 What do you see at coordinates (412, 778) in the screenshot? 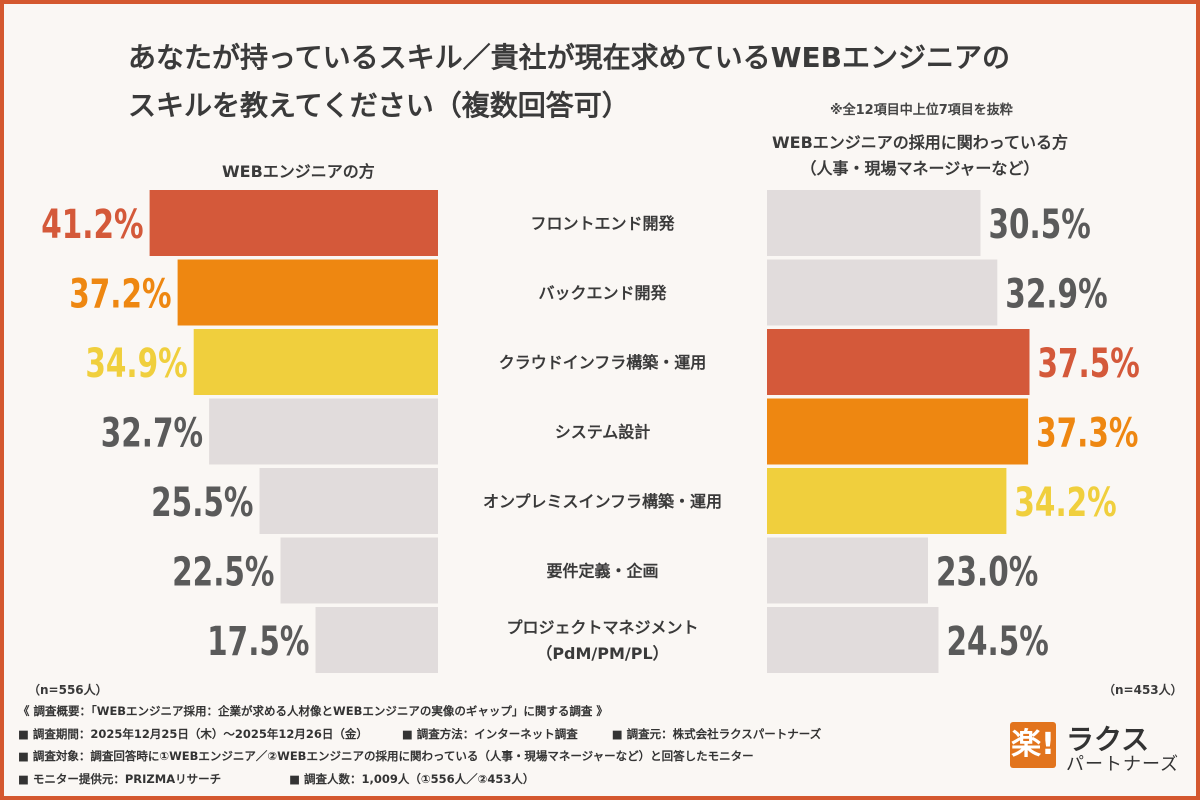
I see `footer-count: ■ 調査人数：1,009人（①556人／②453人）` at bounding box center [412, 778].